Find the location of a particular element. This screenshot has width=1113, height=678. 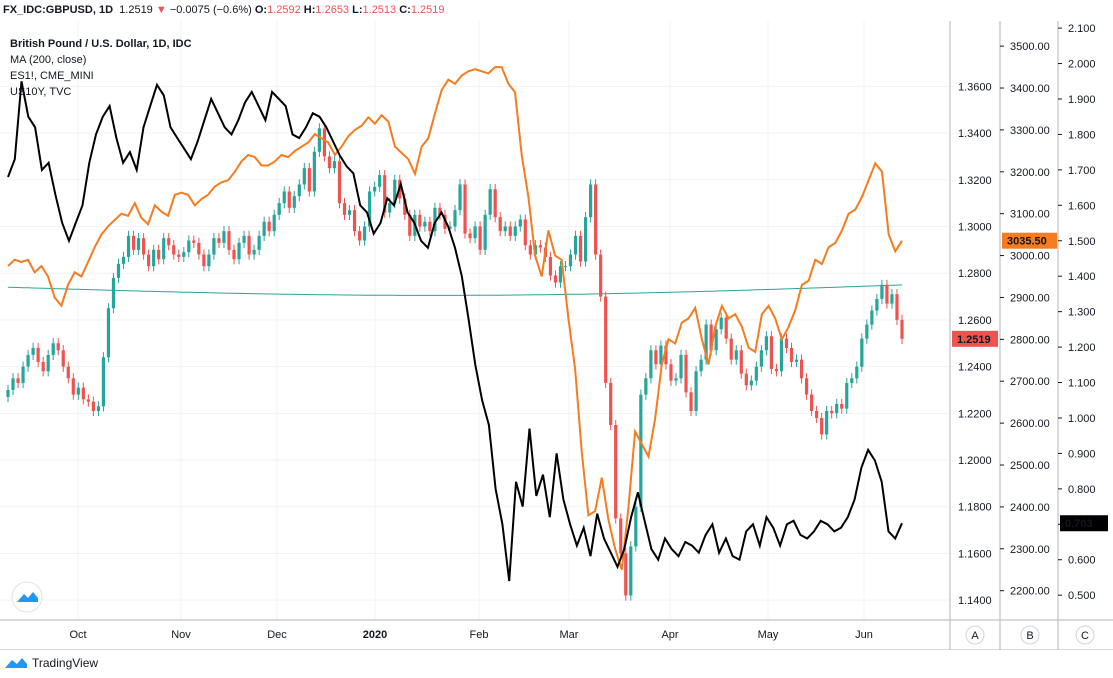

footer: TradingView is located at coordinates (51, 663).